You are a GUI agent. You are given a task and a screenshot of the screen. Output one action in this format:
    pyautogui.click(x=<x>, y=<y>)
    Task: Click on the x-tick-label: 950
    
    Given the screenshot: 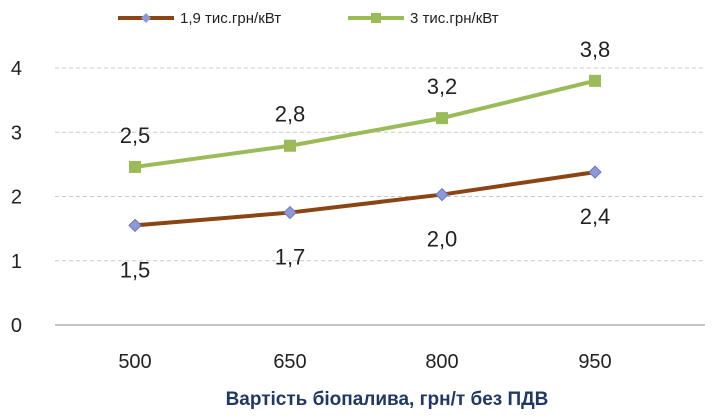 What is the action you would take?
    pyautogui.click(x=594, y=362)
    